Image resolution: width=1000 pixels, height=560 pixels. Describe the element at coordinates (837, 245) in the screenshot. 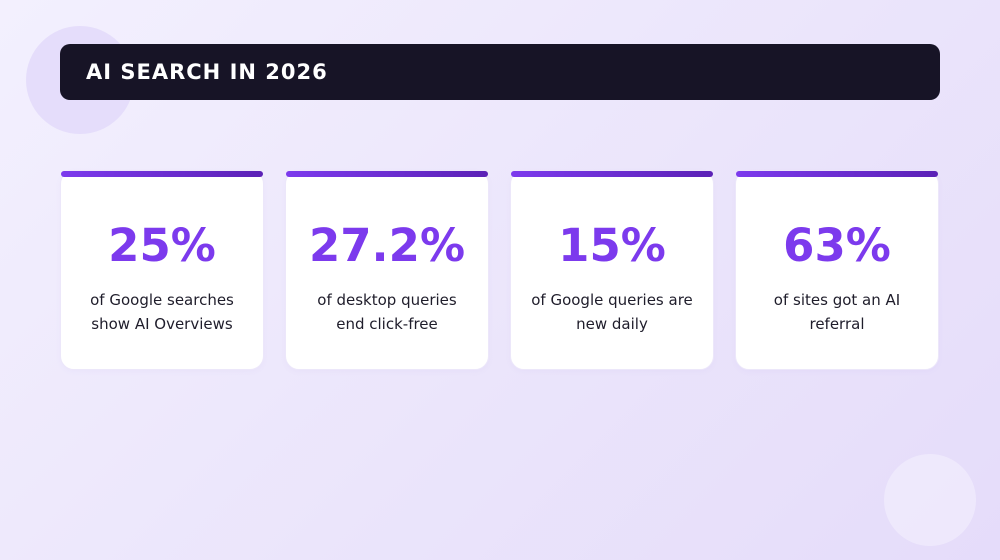

I see `stat-value: 63%` at that location.